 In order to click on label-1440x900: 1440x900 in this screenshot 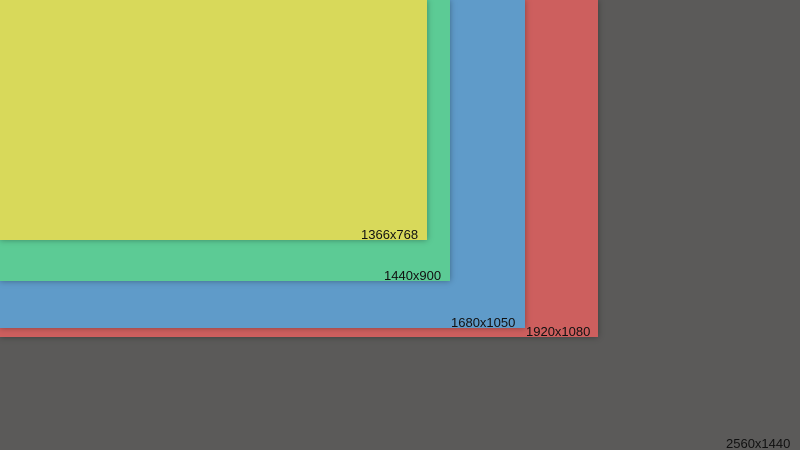, I will do `click(413, 275)`.